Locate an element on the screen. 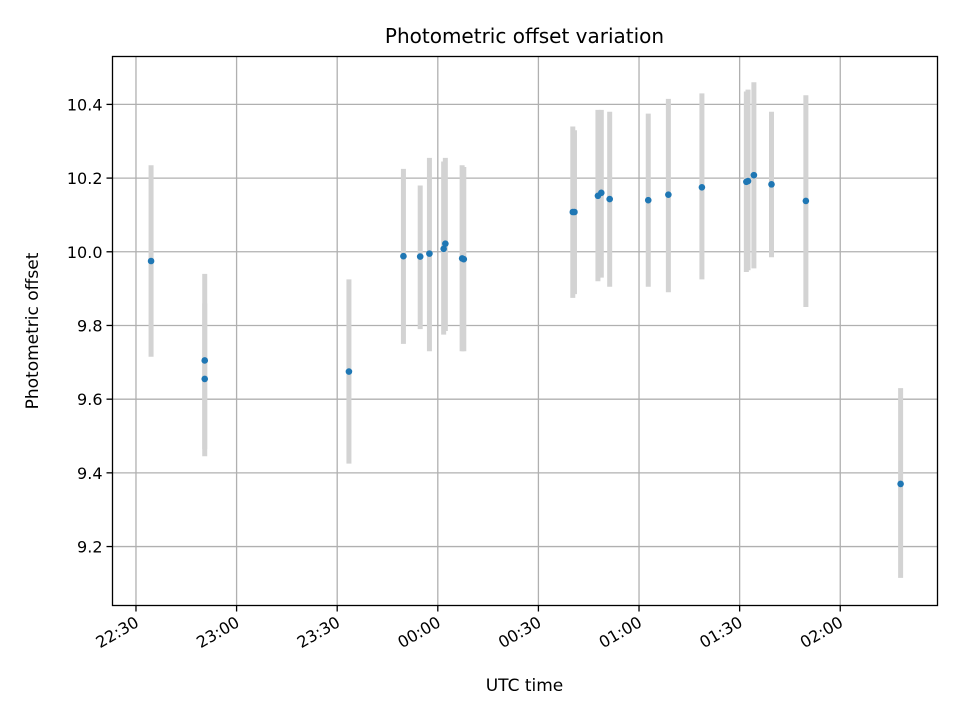 This screenshot has width=960, height=720. y-tick-label: 9.2 is located at coordinates (89, 547).